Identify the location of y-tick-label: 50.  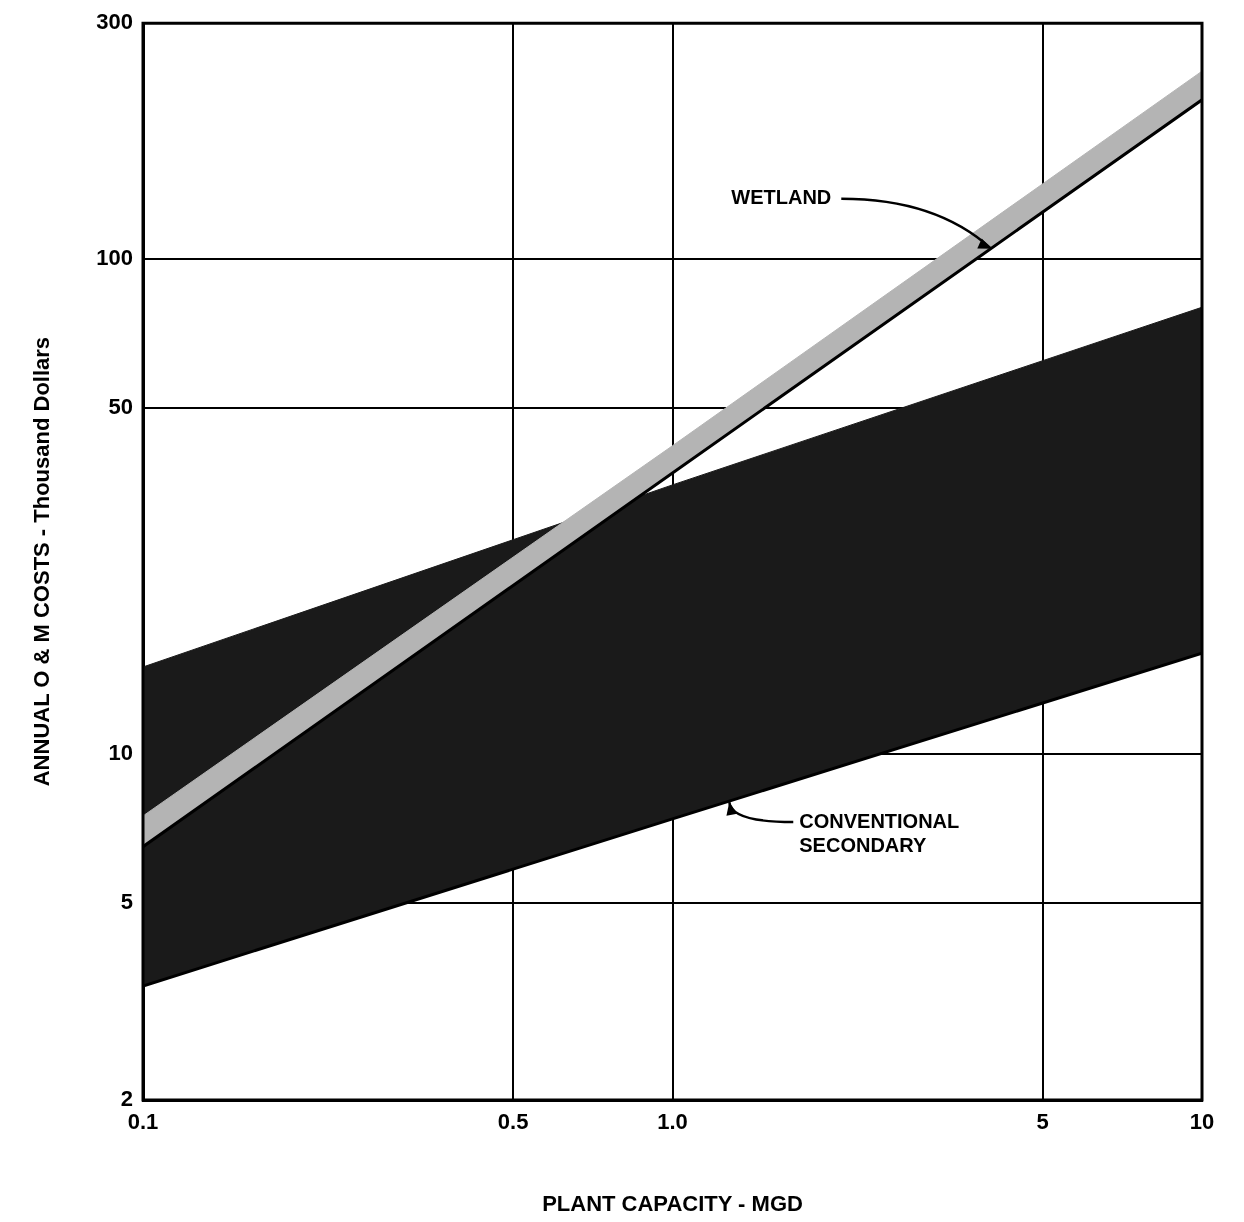
(120, 407).